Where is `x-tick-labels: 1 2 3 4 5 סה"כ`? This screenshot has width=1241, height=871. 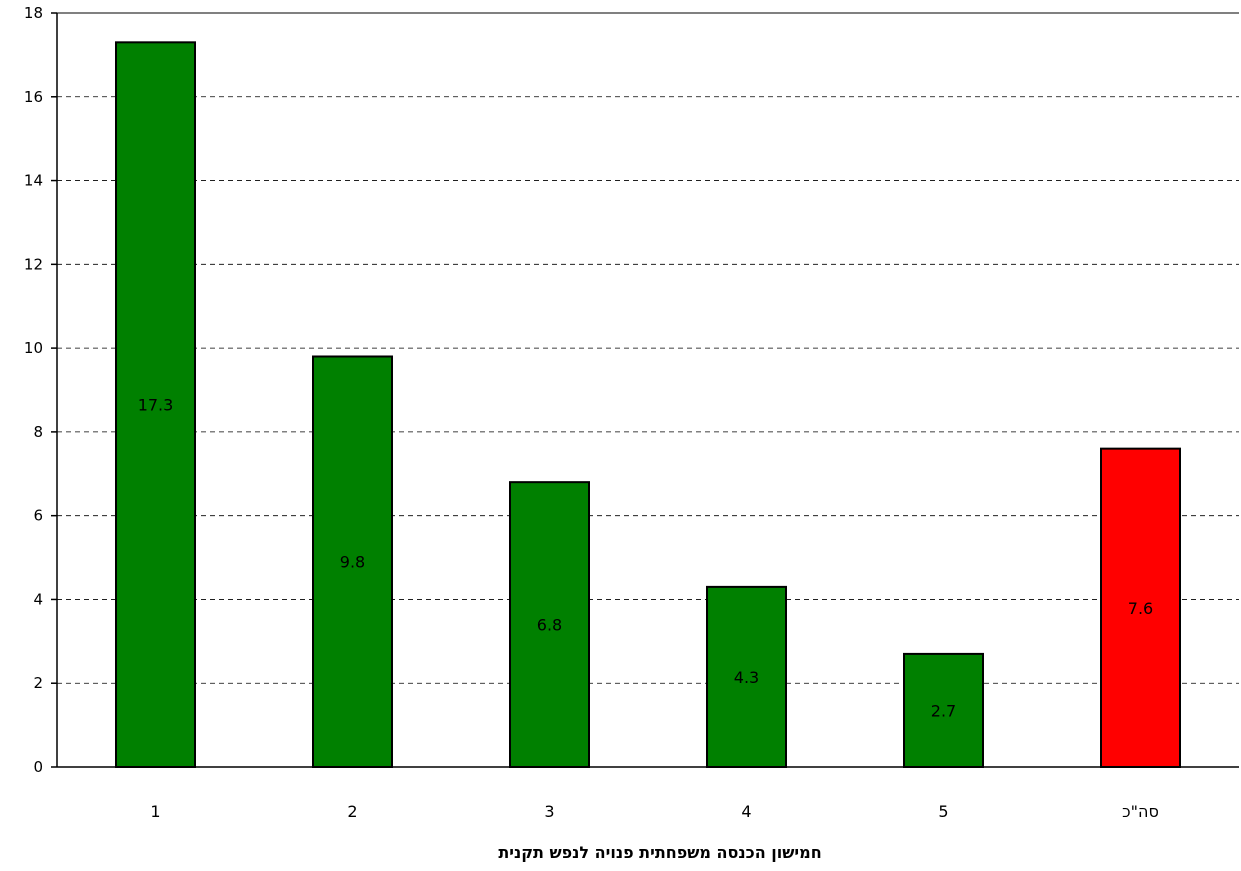
x-tick-labels: 1 2 3 4 5 סה"כ is located at coordinates (654, 811).